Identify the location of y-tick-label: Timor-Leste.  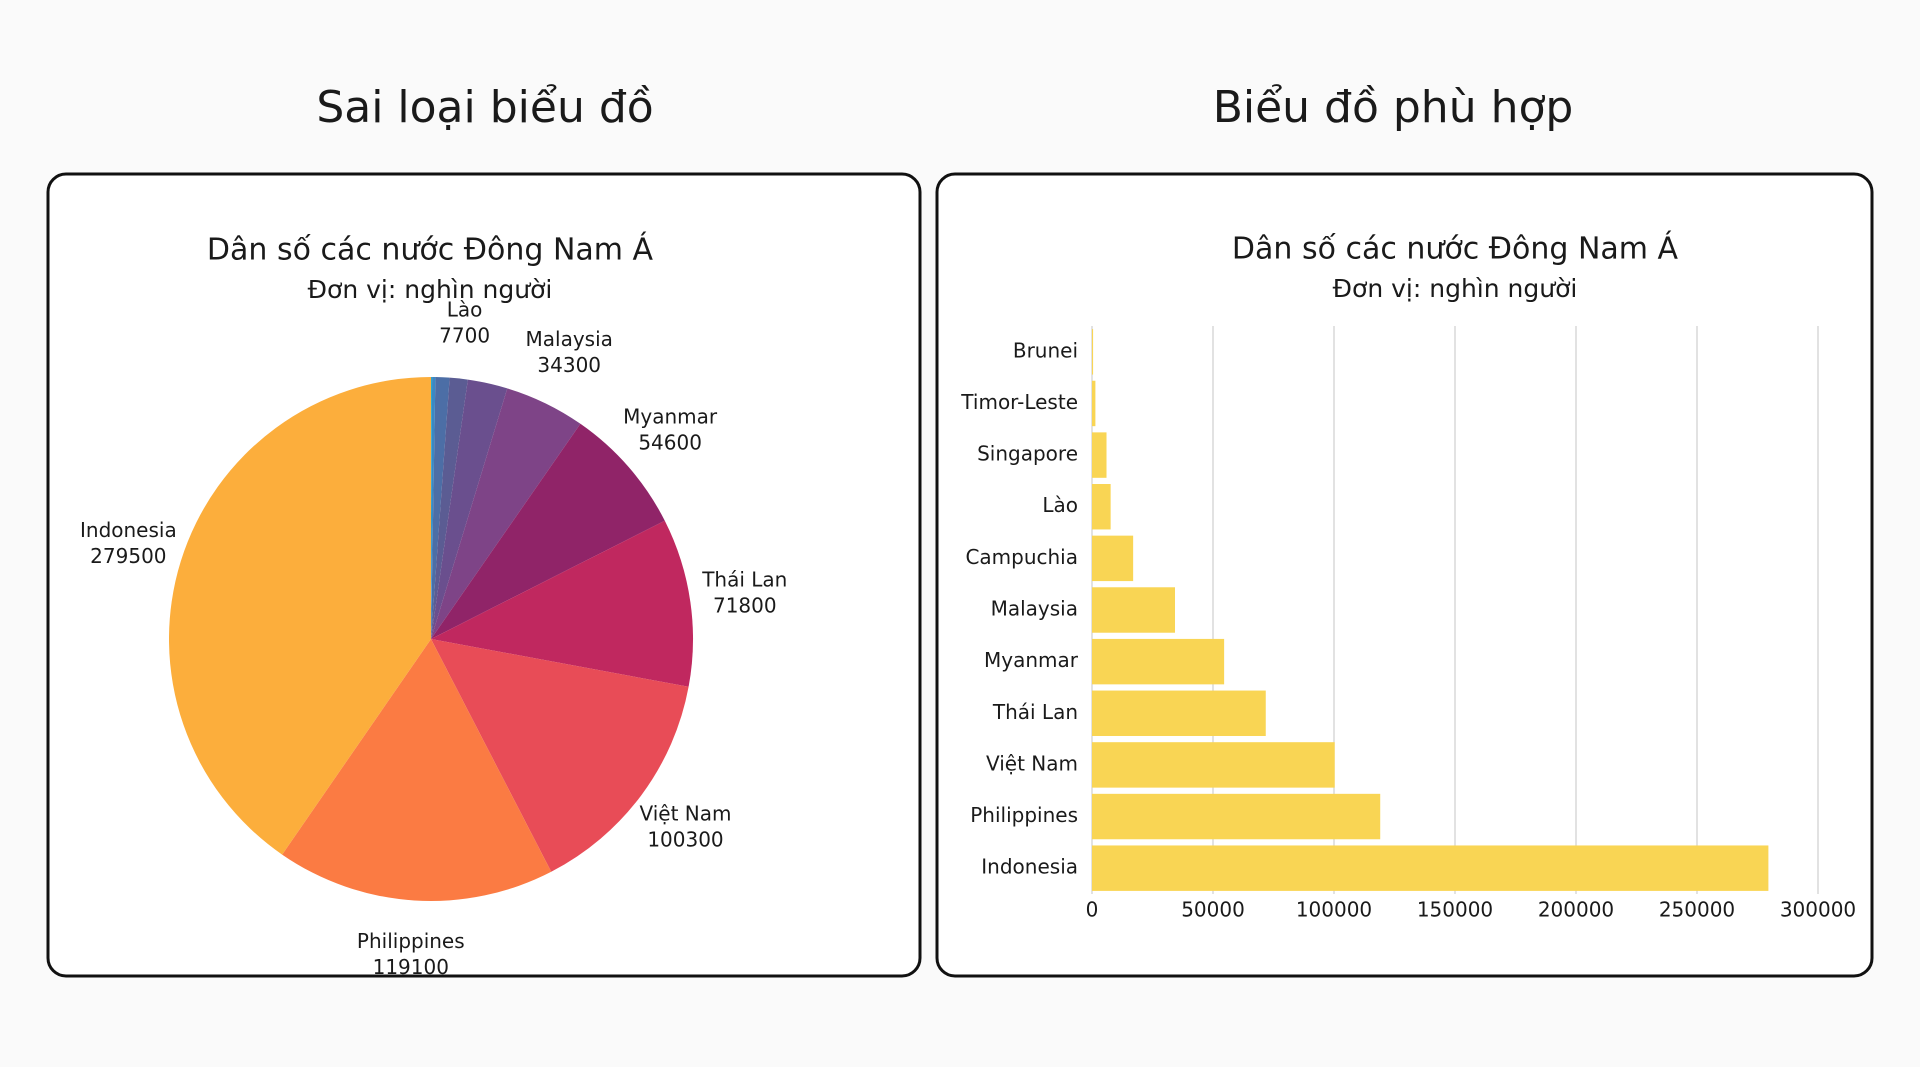
(1019, 402).